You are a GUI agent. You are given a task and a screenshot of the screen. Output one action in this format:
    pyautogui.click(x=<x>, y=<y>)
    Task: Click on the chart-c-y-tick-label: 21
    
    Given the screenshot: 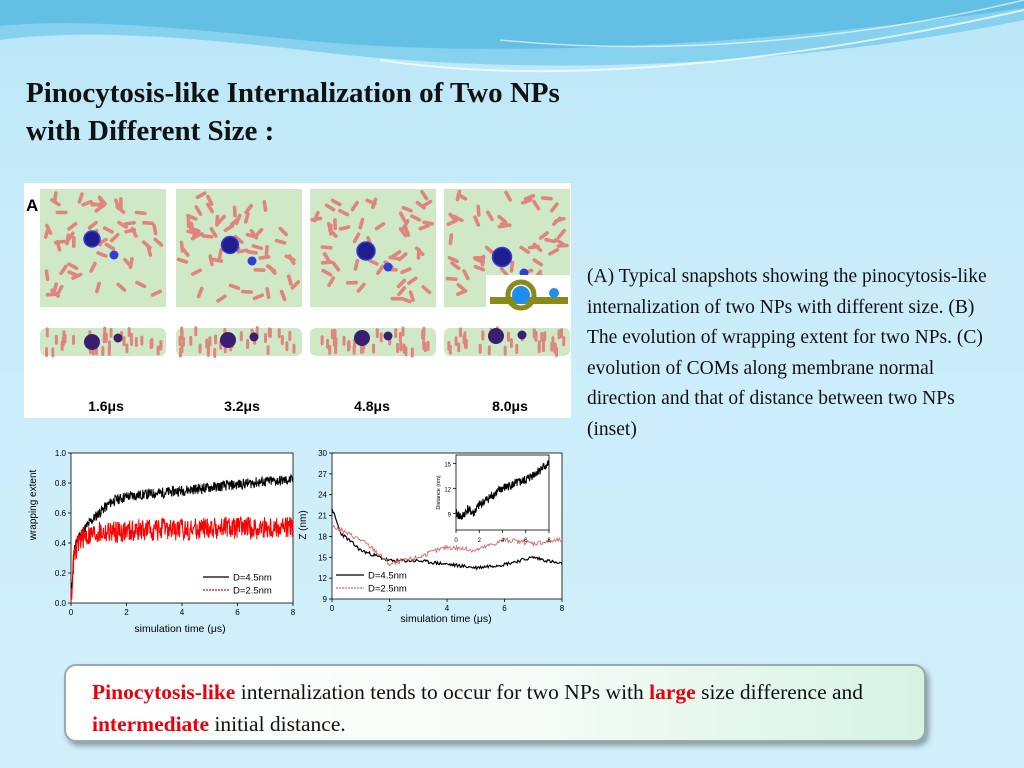 What is the action you would take?
    pyautogui.click(x=322, y=516)
    